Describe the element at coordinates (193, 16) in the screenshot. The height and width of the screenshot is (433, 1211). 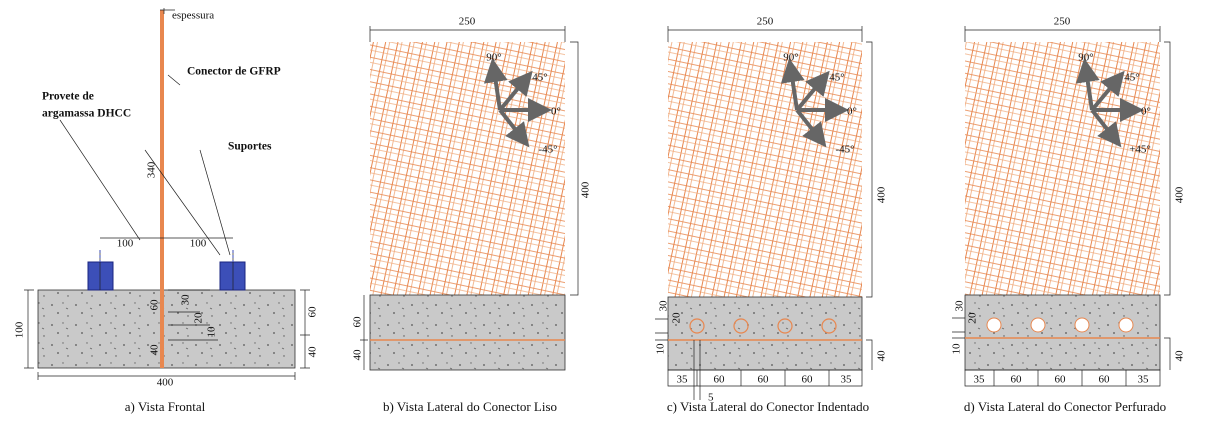
I see `dimension-label: espessura` at that location.